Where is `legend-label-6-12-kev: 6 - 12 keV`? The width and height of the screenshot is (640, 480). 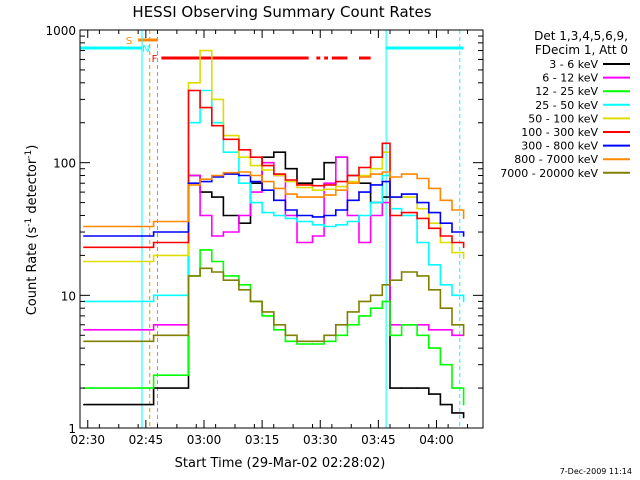 legend-label-6-12-kev: 6 - 12 keV is located at coordinates (570, 78).